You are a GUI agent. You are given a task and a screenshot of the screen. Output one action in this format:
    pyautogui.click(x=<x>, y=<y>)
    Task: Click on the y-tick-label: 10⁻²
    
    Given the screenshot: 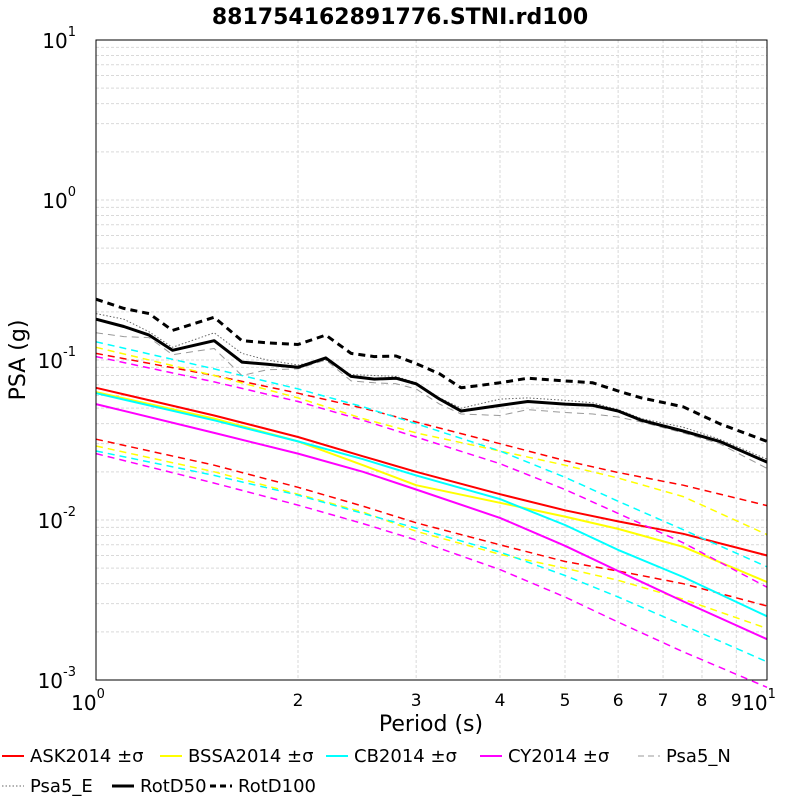 What is the action you would take?
    pyautogui.click(x=57, y=519)
    